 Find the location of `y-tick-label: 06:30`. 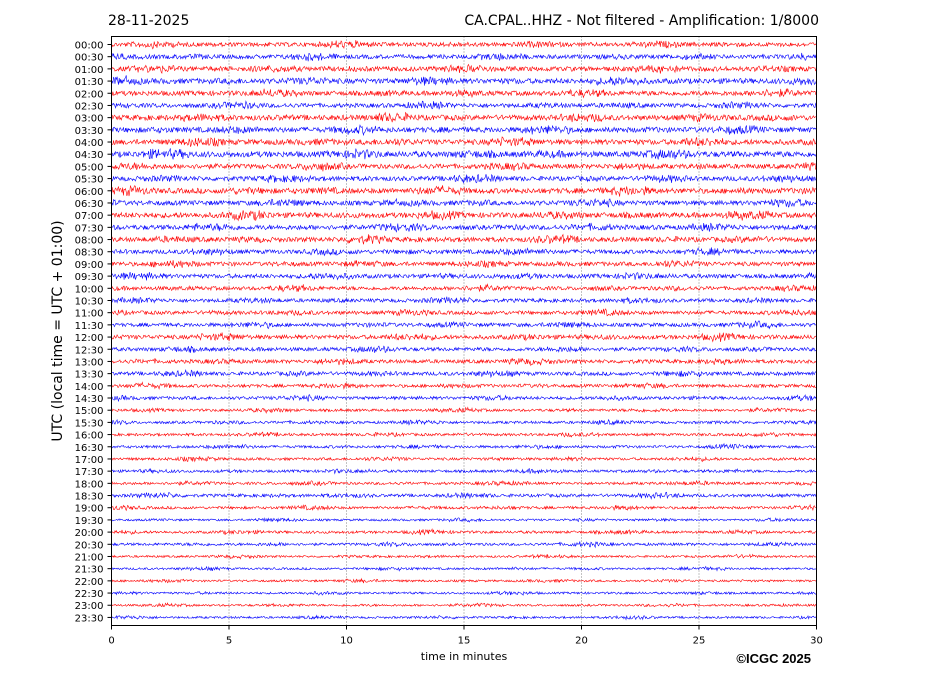

y-tick-label: 06:30 is located at coordinates (89, 204).